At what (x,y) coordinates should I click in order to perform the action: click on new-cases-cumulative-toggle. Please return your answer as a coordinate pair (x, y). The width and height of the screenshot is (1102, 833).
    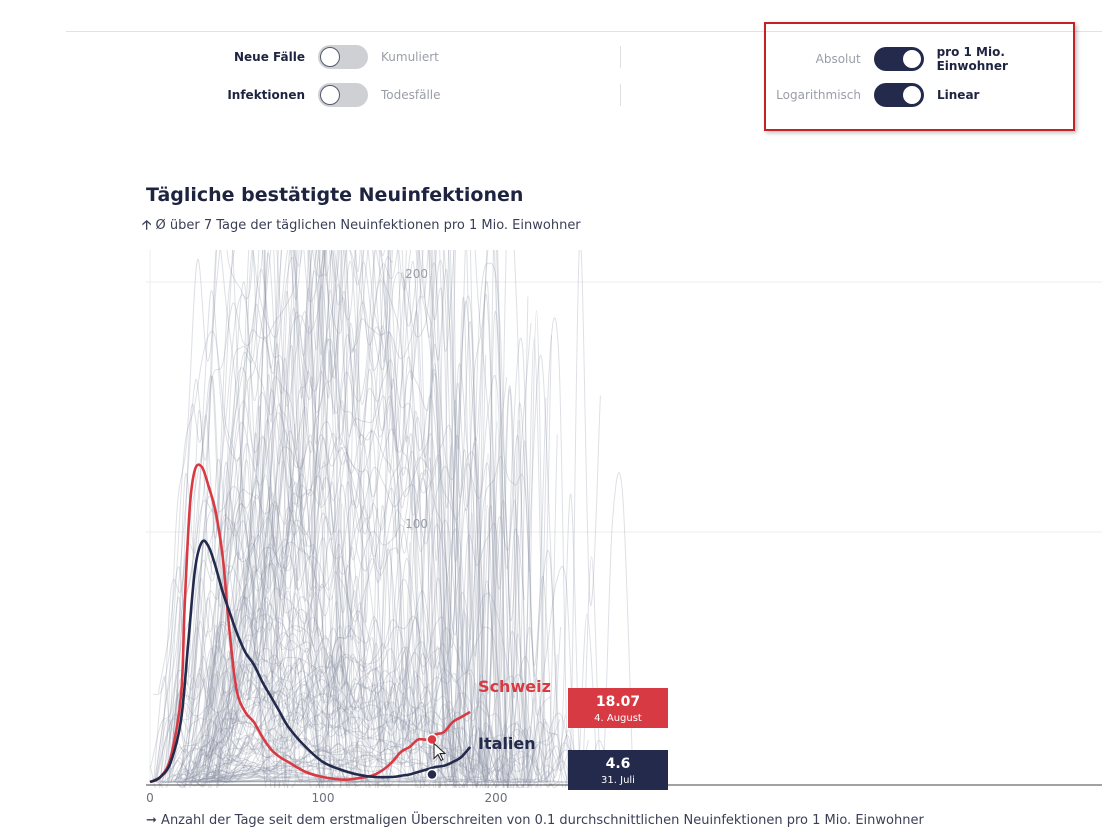
    Looking at the image, I should click on (343, 57).